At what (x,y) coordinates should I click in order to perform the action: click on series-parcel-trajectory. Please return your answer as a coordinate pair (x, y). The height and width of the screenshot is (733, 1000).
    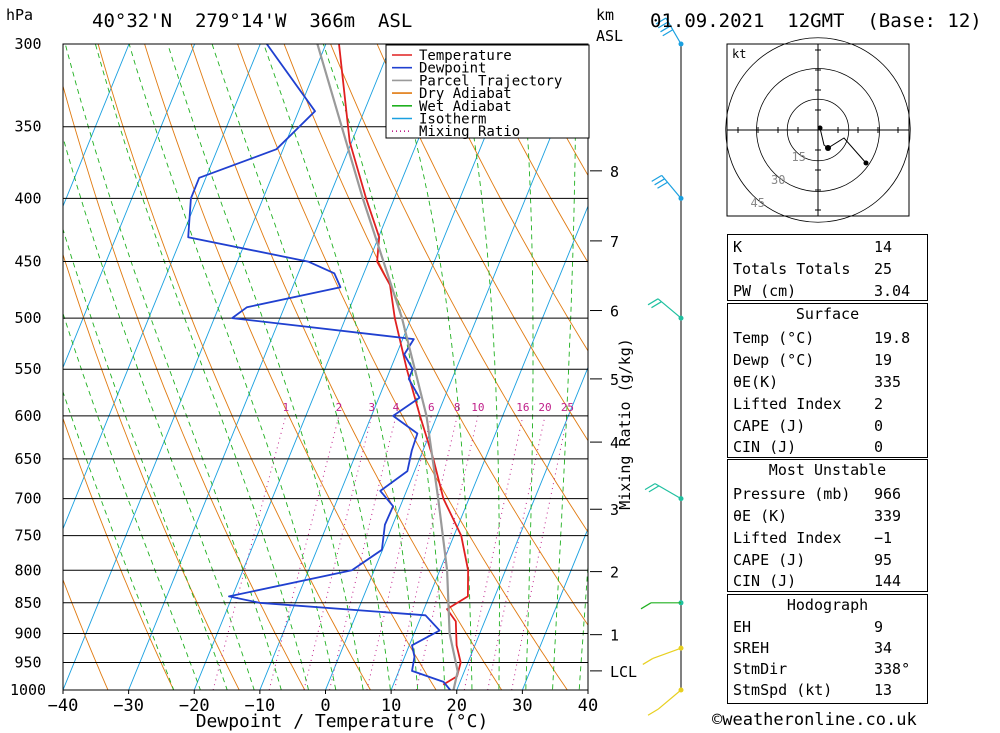
    Looking at the image, I should click on (387, 367).